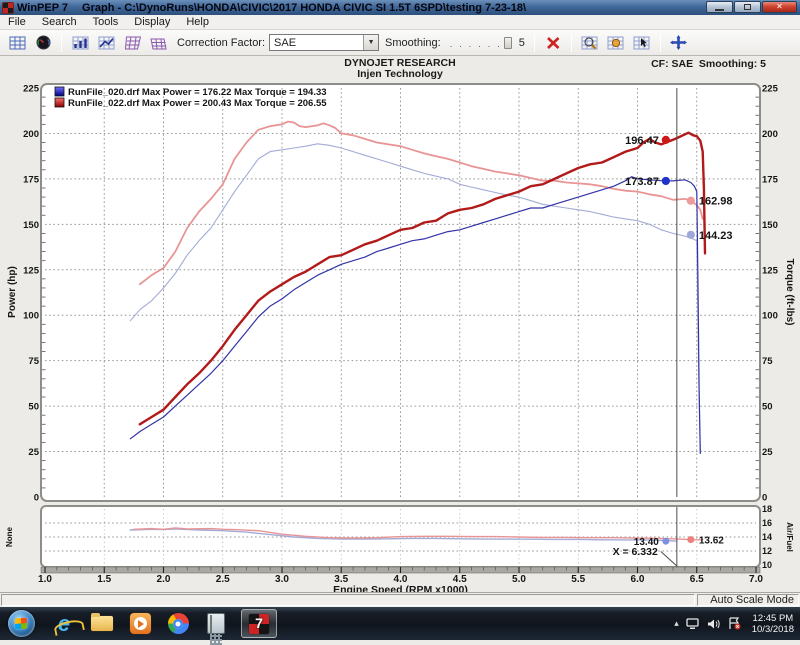 The width and height of the screenshot is (800, 645). I want to click on winpep-logo-icon: 7, so click(259, 623).